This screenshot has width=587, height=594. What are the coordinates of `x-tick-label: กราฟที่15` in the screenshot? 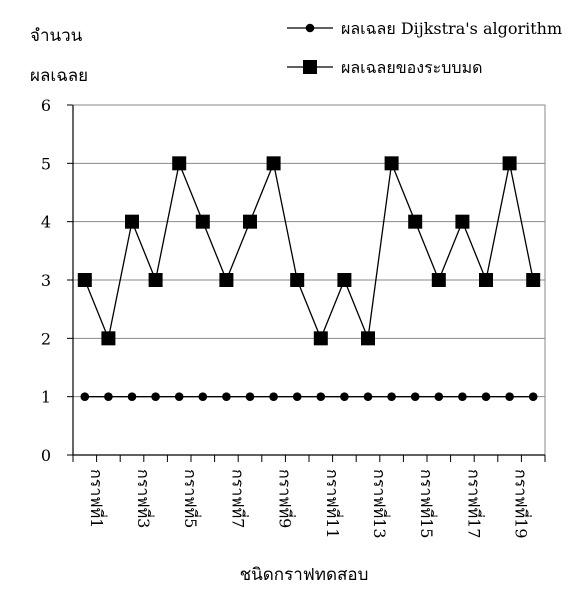 It's located at (427, 504).